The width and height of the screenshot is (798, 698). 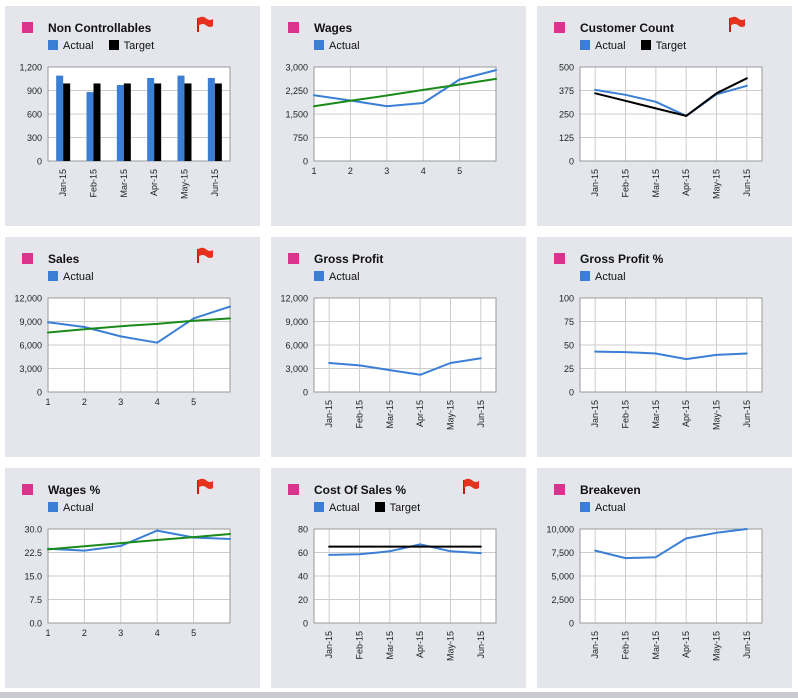 I want to click on y-tick-label: 7.5, so click(x=35, y=600).